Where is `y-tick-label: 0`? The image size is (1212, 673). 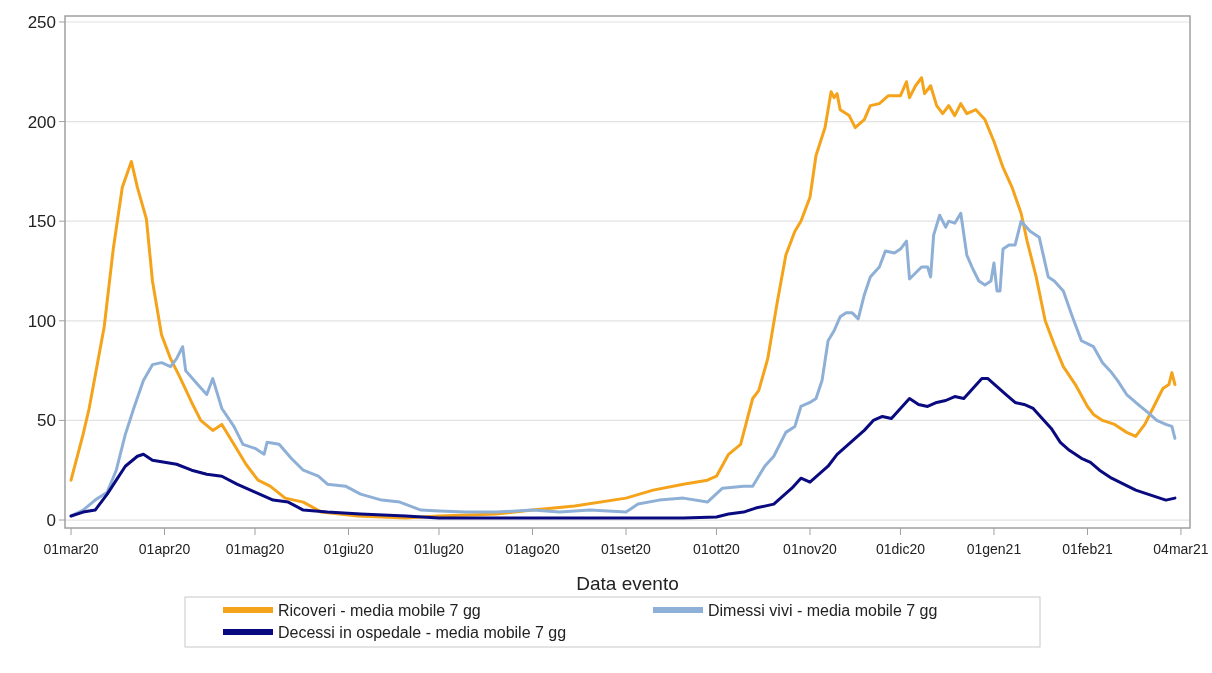 y-tick-label: 0 is located at coordinates (51, 520).